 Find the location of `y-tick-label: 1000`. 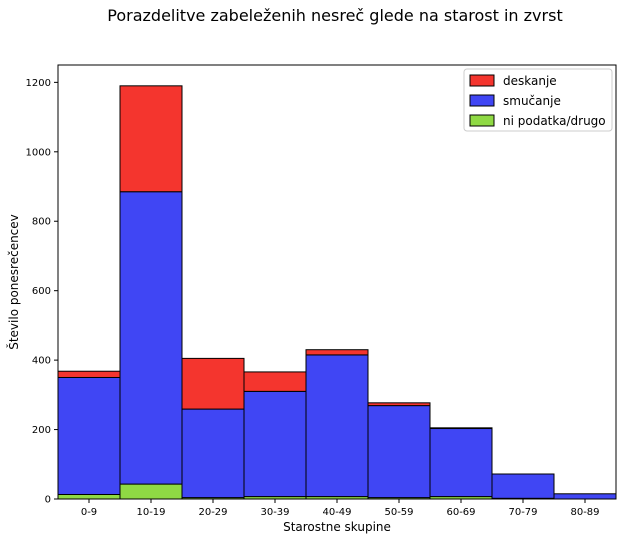

y-tick-label: 1000 is located at coordinates (38, 152).